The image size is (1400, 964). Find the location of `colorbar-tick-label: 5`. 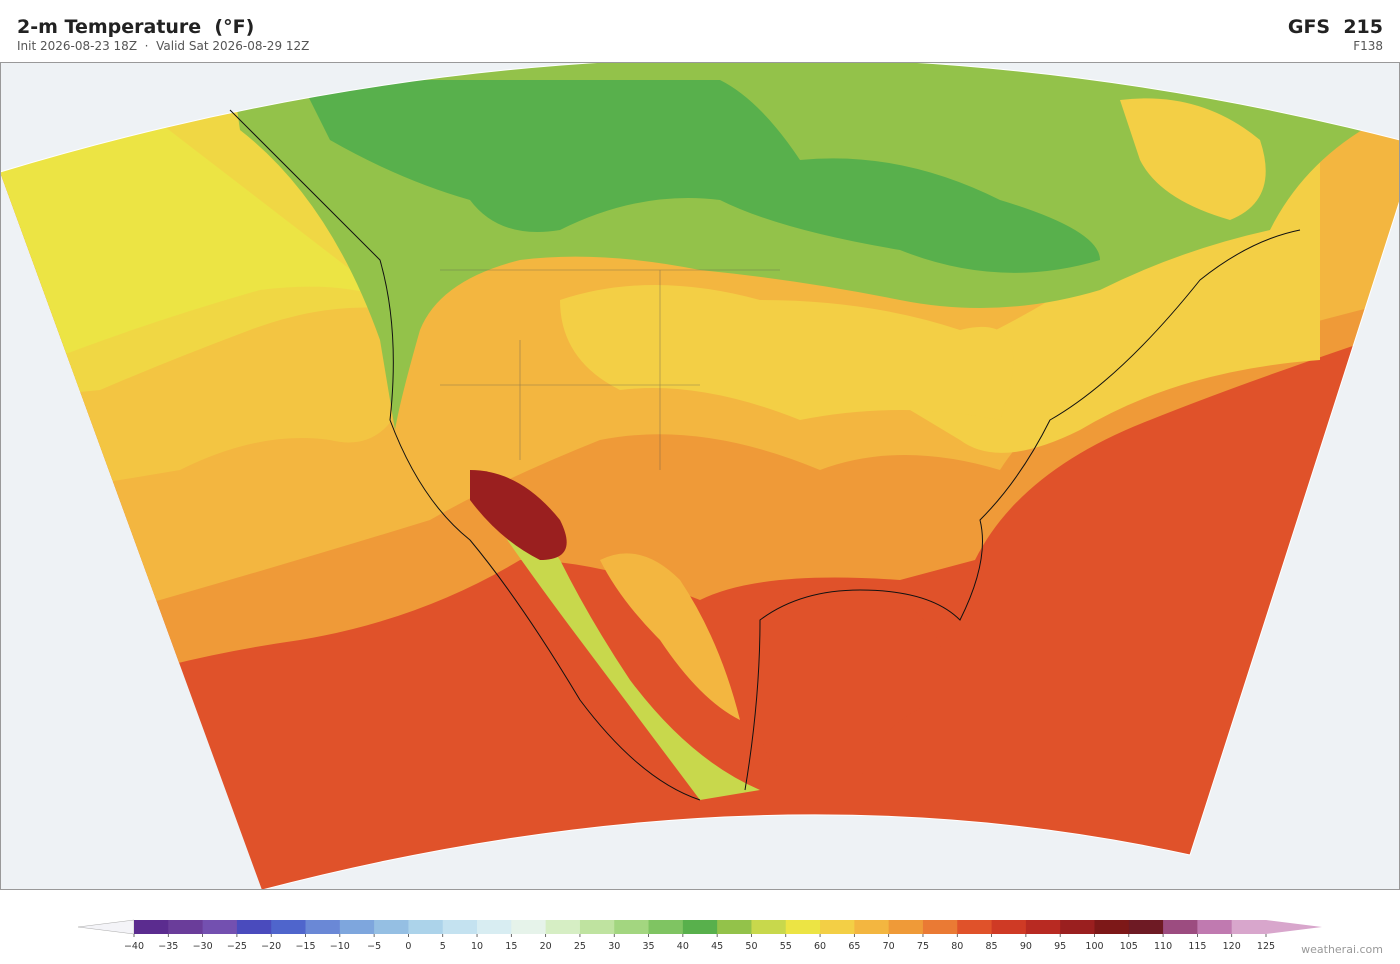

colorbar-tick-label: 5 is located at coordinates (443, 946).